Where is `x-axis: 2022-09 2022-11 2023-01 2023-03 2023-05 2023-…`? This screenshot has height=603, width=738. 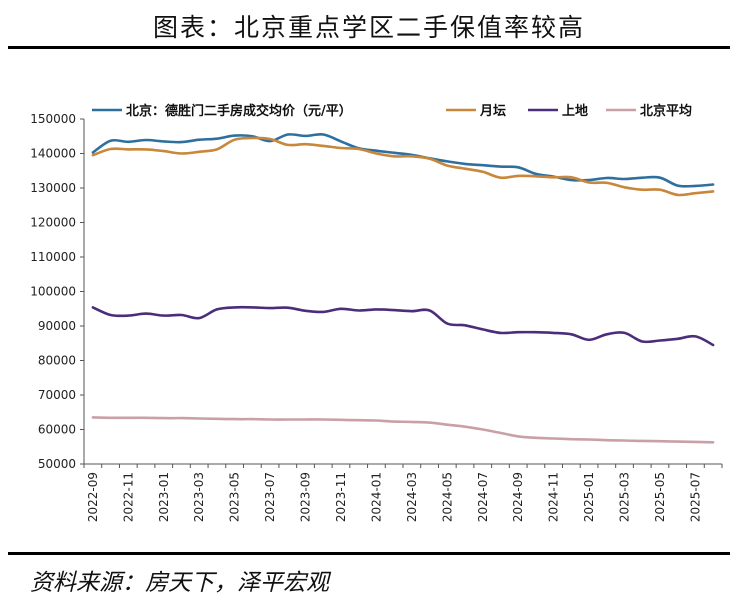
x-axis: 2022-09 2022-11 2023-01 2023-03 2023-05 2023-… is located at coordinates (403, 492).